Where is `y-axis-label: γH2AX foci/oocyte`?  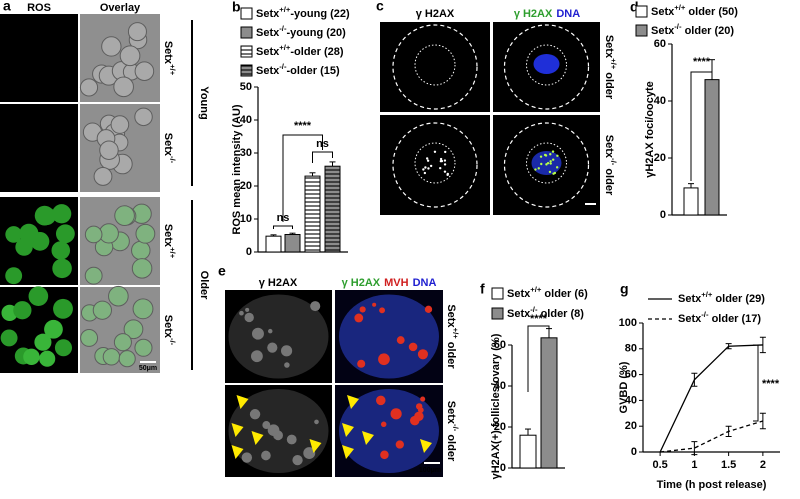 y-axis-label: γH2AX foci/oocyte is located at coordinates (650, 129).